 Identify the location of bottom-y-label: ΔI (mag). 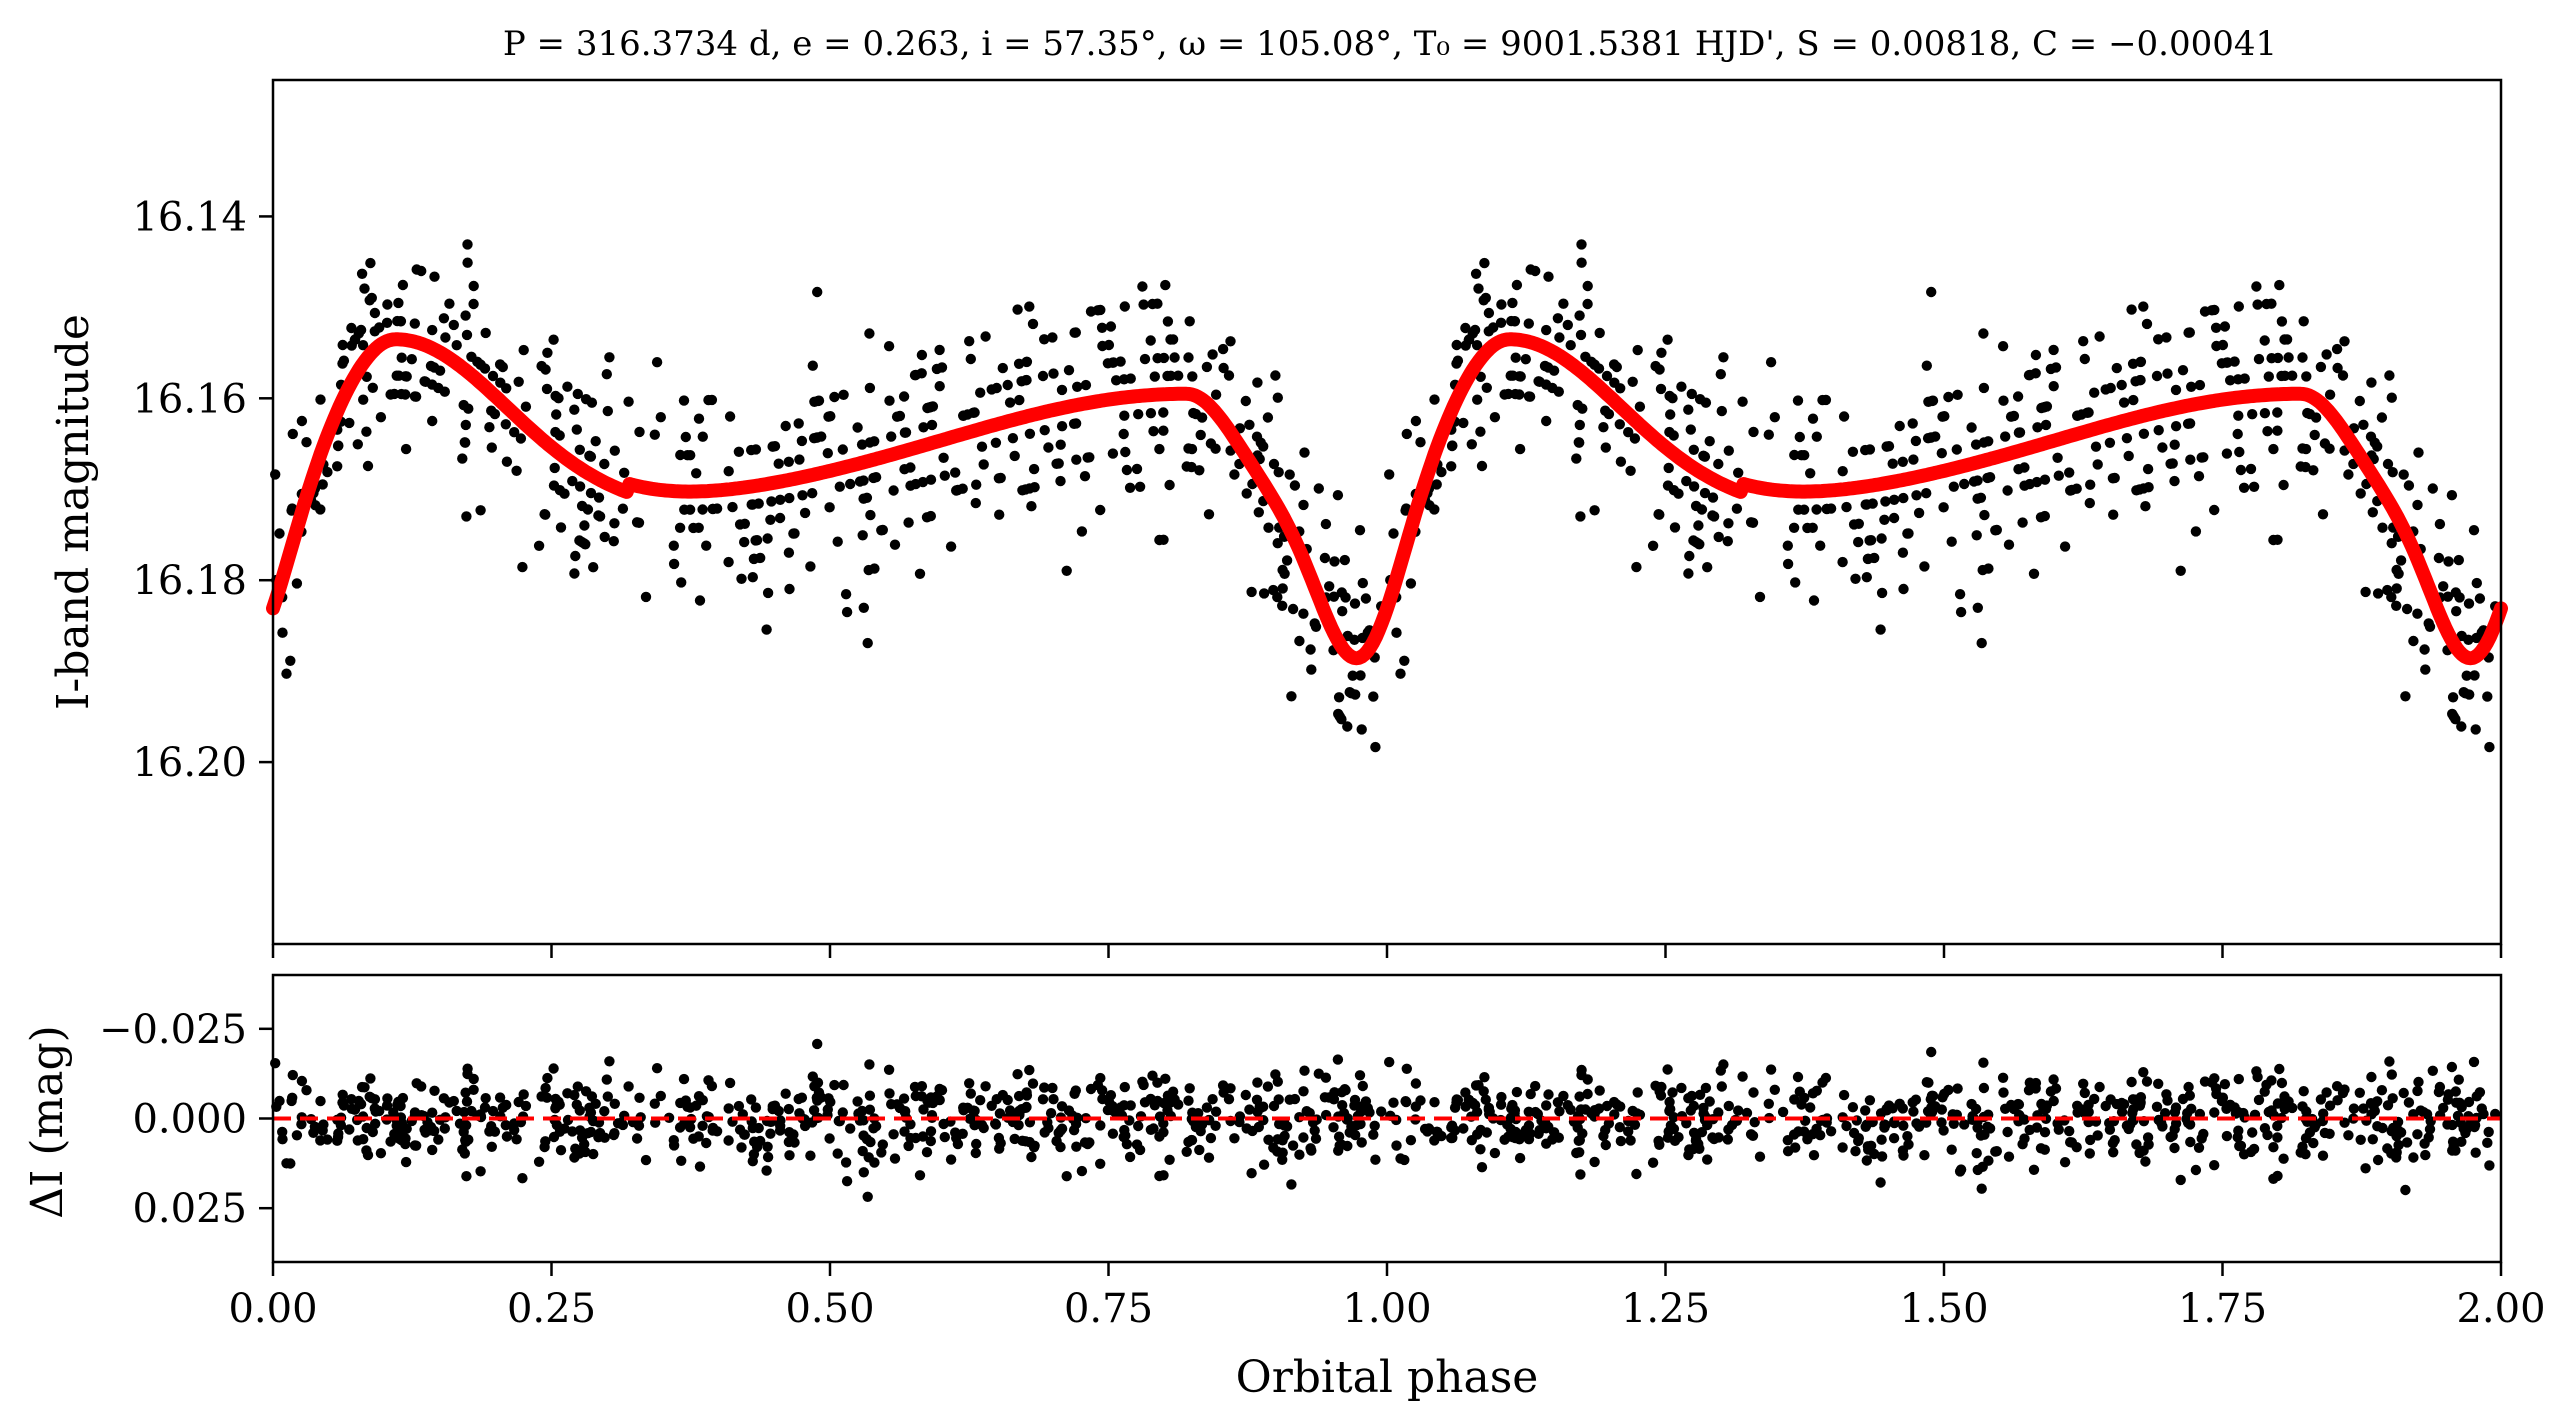
(47, 1122).